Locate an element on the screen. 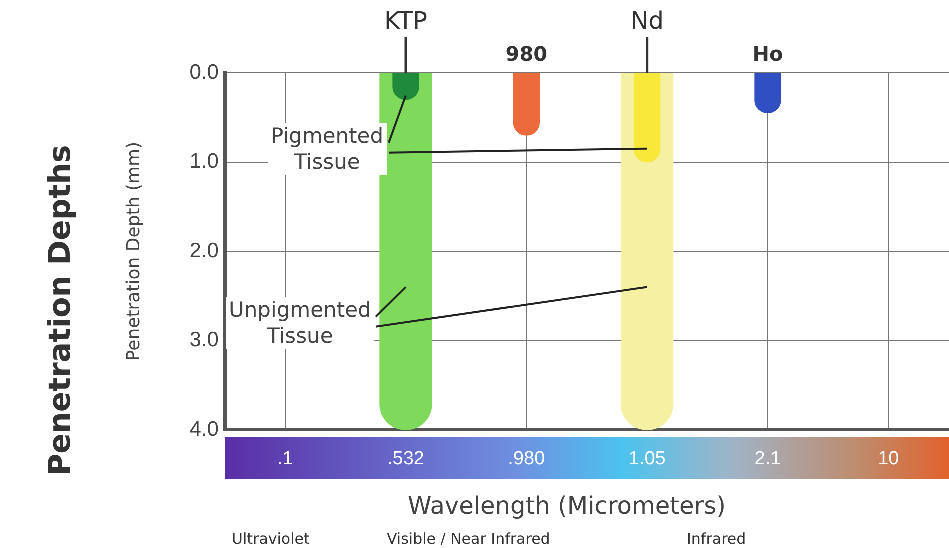 This screenshot has height=548, width=949. annotation: KTP is located at coordinates (406, 21).